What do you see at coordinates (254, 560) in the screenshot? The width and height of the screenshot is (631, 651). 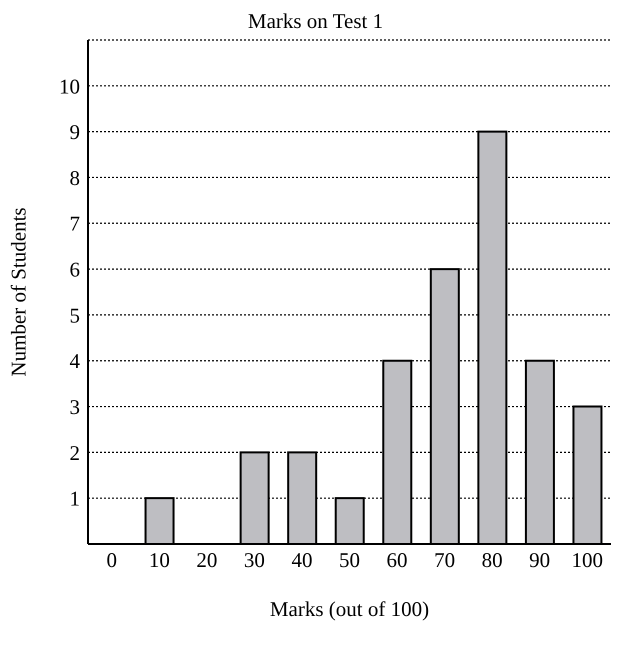 I see `x-tick-label: 30` at bounding box center [254, 560].